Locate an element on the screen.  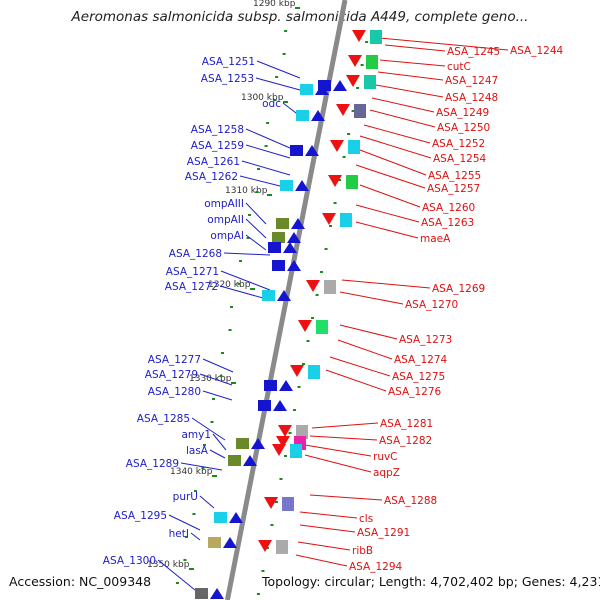
gene-label-right: ASA_1249 is located at coordinates (462, 113).